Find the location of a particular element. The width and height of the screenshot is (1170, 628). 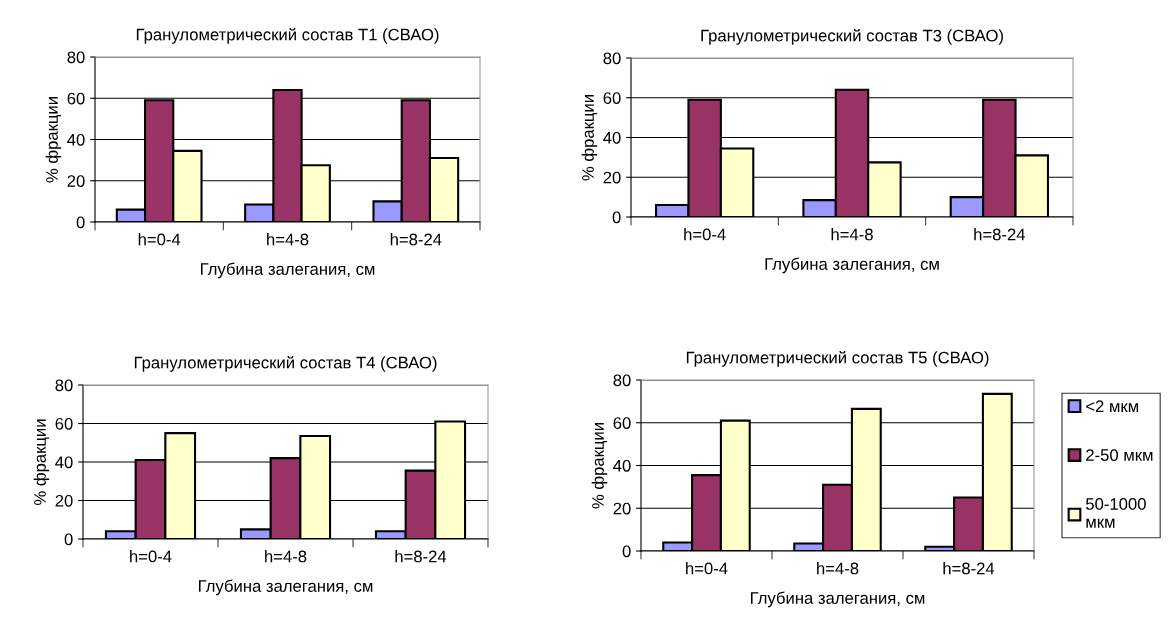

chart-title: Гранулометрический состав Т5 (СВАО) is located at coordinates (837, 358).